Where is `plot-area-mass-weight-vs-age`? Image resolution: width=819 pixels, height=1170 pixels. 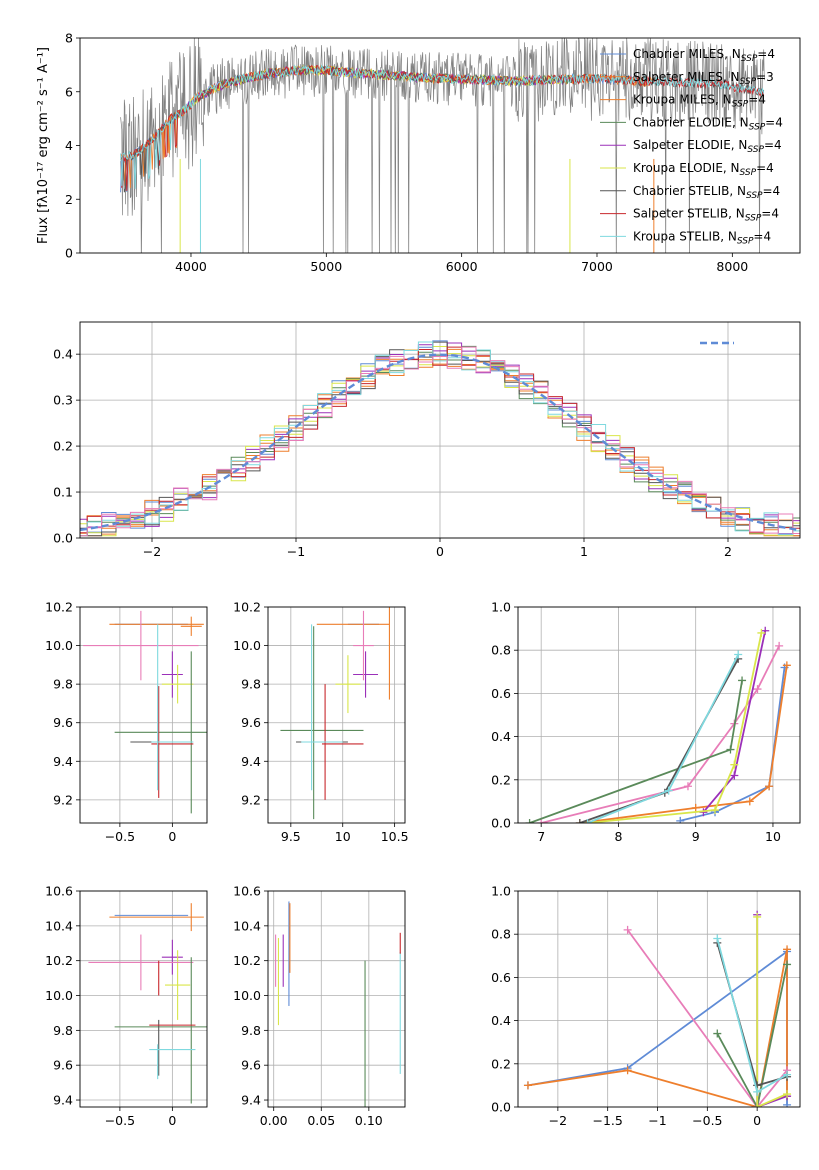 plot-area-mass-weight-vs-age is located at coordinates (658, 724).